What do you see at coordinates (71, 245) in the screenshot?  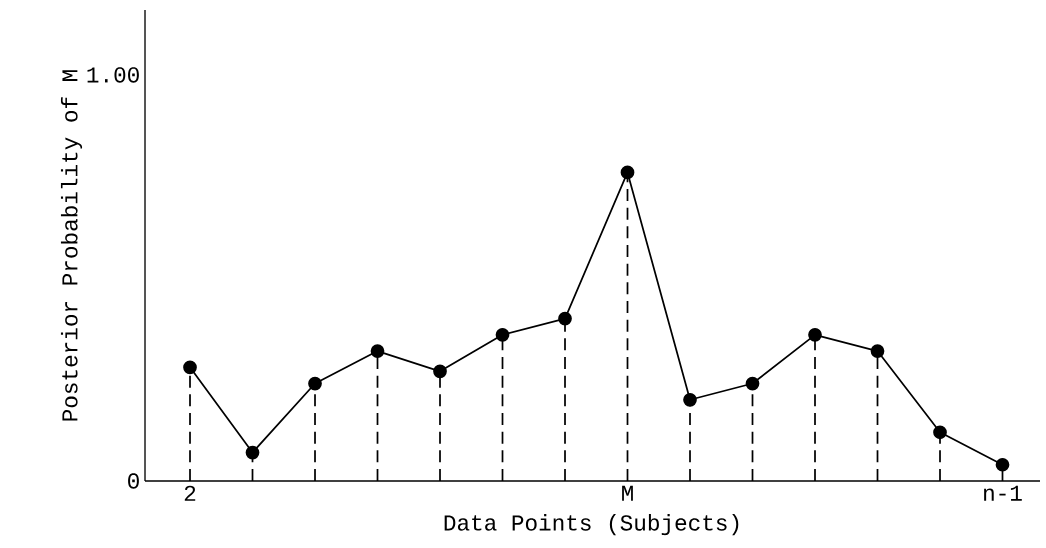 I see `y-axis-title: Posterior Probability of M` at bounding box center [71, 245].